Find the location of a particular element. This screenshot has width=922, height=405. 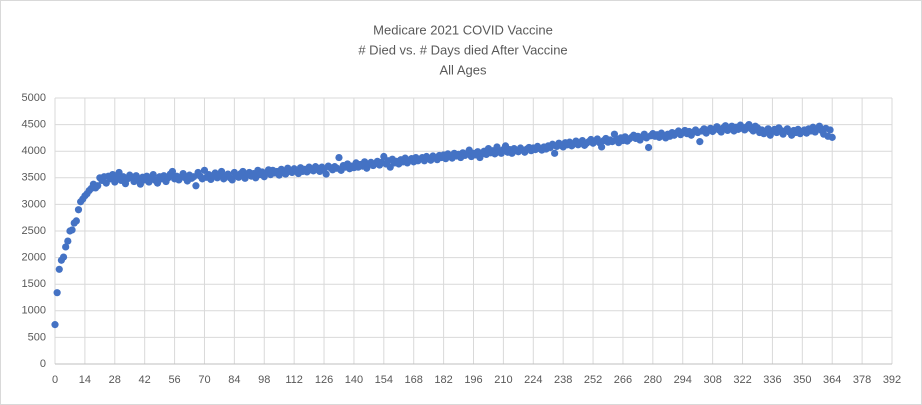

chart-subtitle: All Ages is located at coordinates (463, 69).